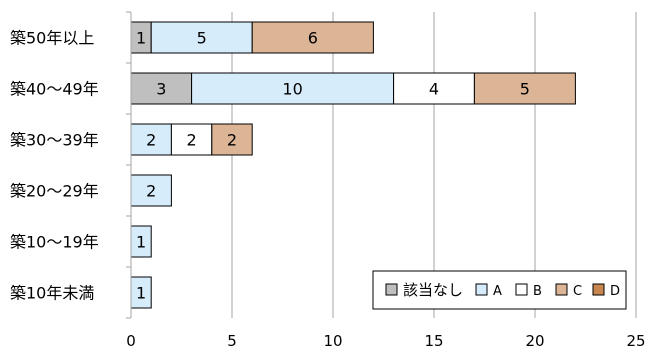 The image size is (648, 355). I want to click on data-label: 10, so click(292, 89).